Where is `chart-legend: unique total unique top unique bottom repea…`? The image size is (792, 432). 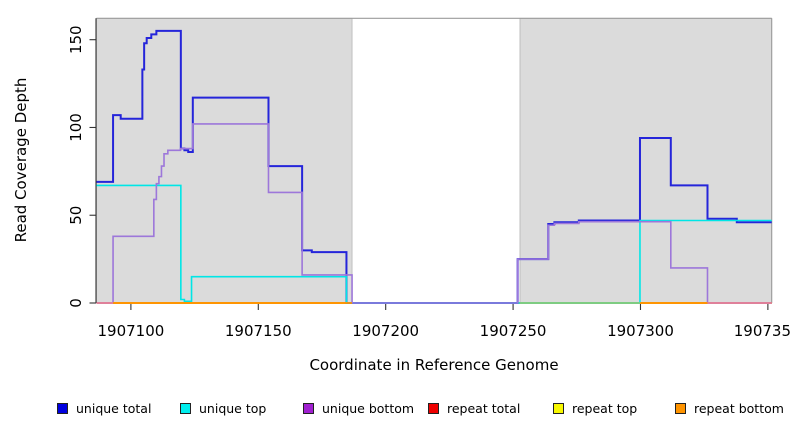 chart-legend: unique total unique top unique bottom repea… is located at coordinates (396, 410).